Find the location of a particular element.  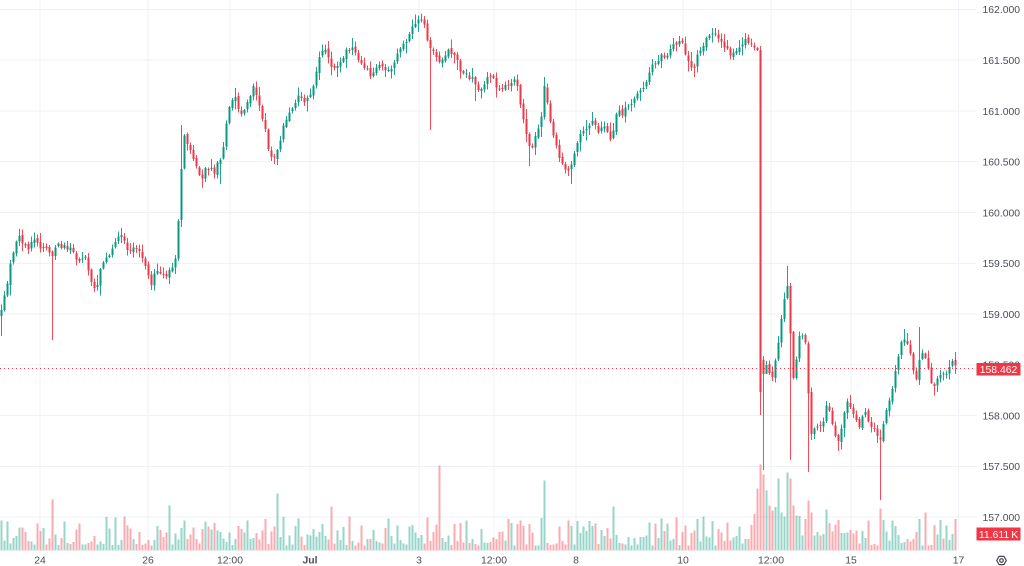

svg-text: 10 is located at coordinates (683, 561).